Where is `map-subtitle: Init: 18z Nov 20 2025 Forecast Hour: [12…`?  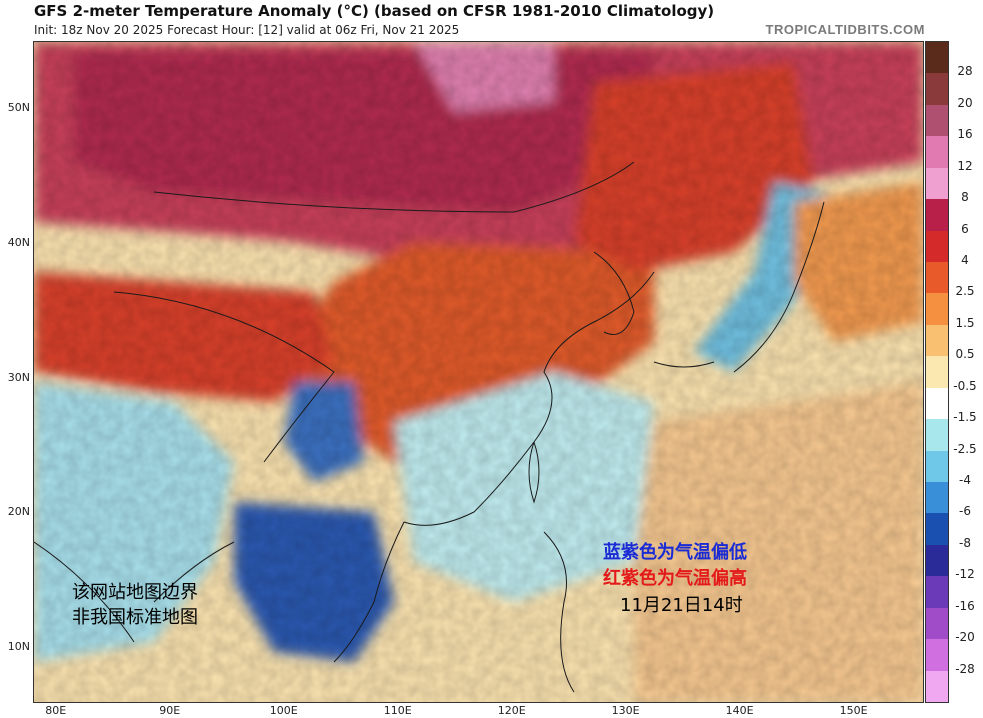
map-subtitle: Init: 18z Nov 20 2025 Forecast Hour: [12… is located at coordinates (247, 30).